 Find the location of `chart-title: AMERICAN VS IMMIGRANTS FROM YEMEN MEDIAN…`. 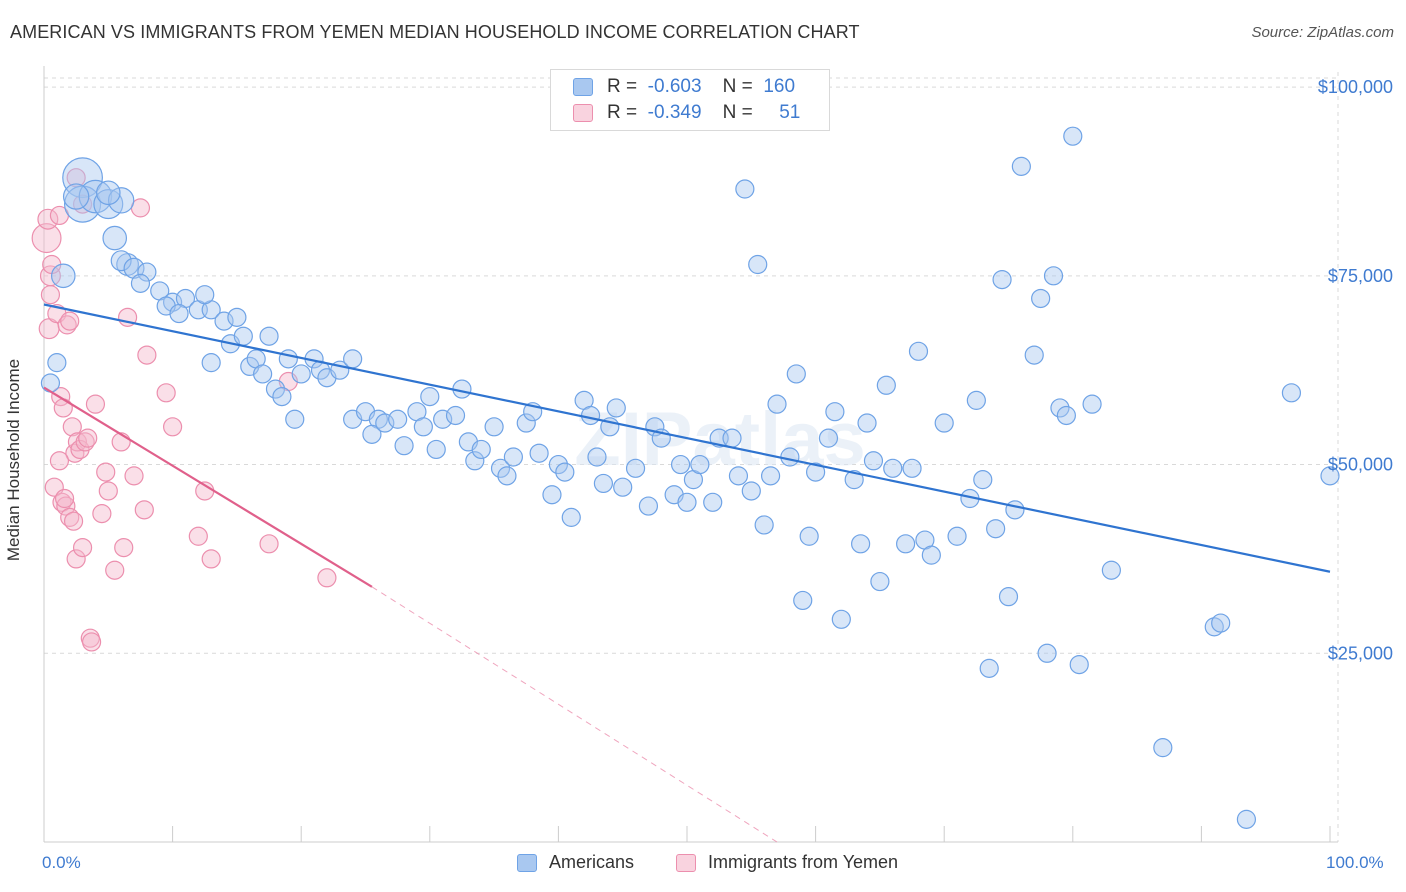

chart-title: AMERICAN VS IMMIGRANTS FROM YEMEN MEDIAN… is located at coordinates (435, 32).